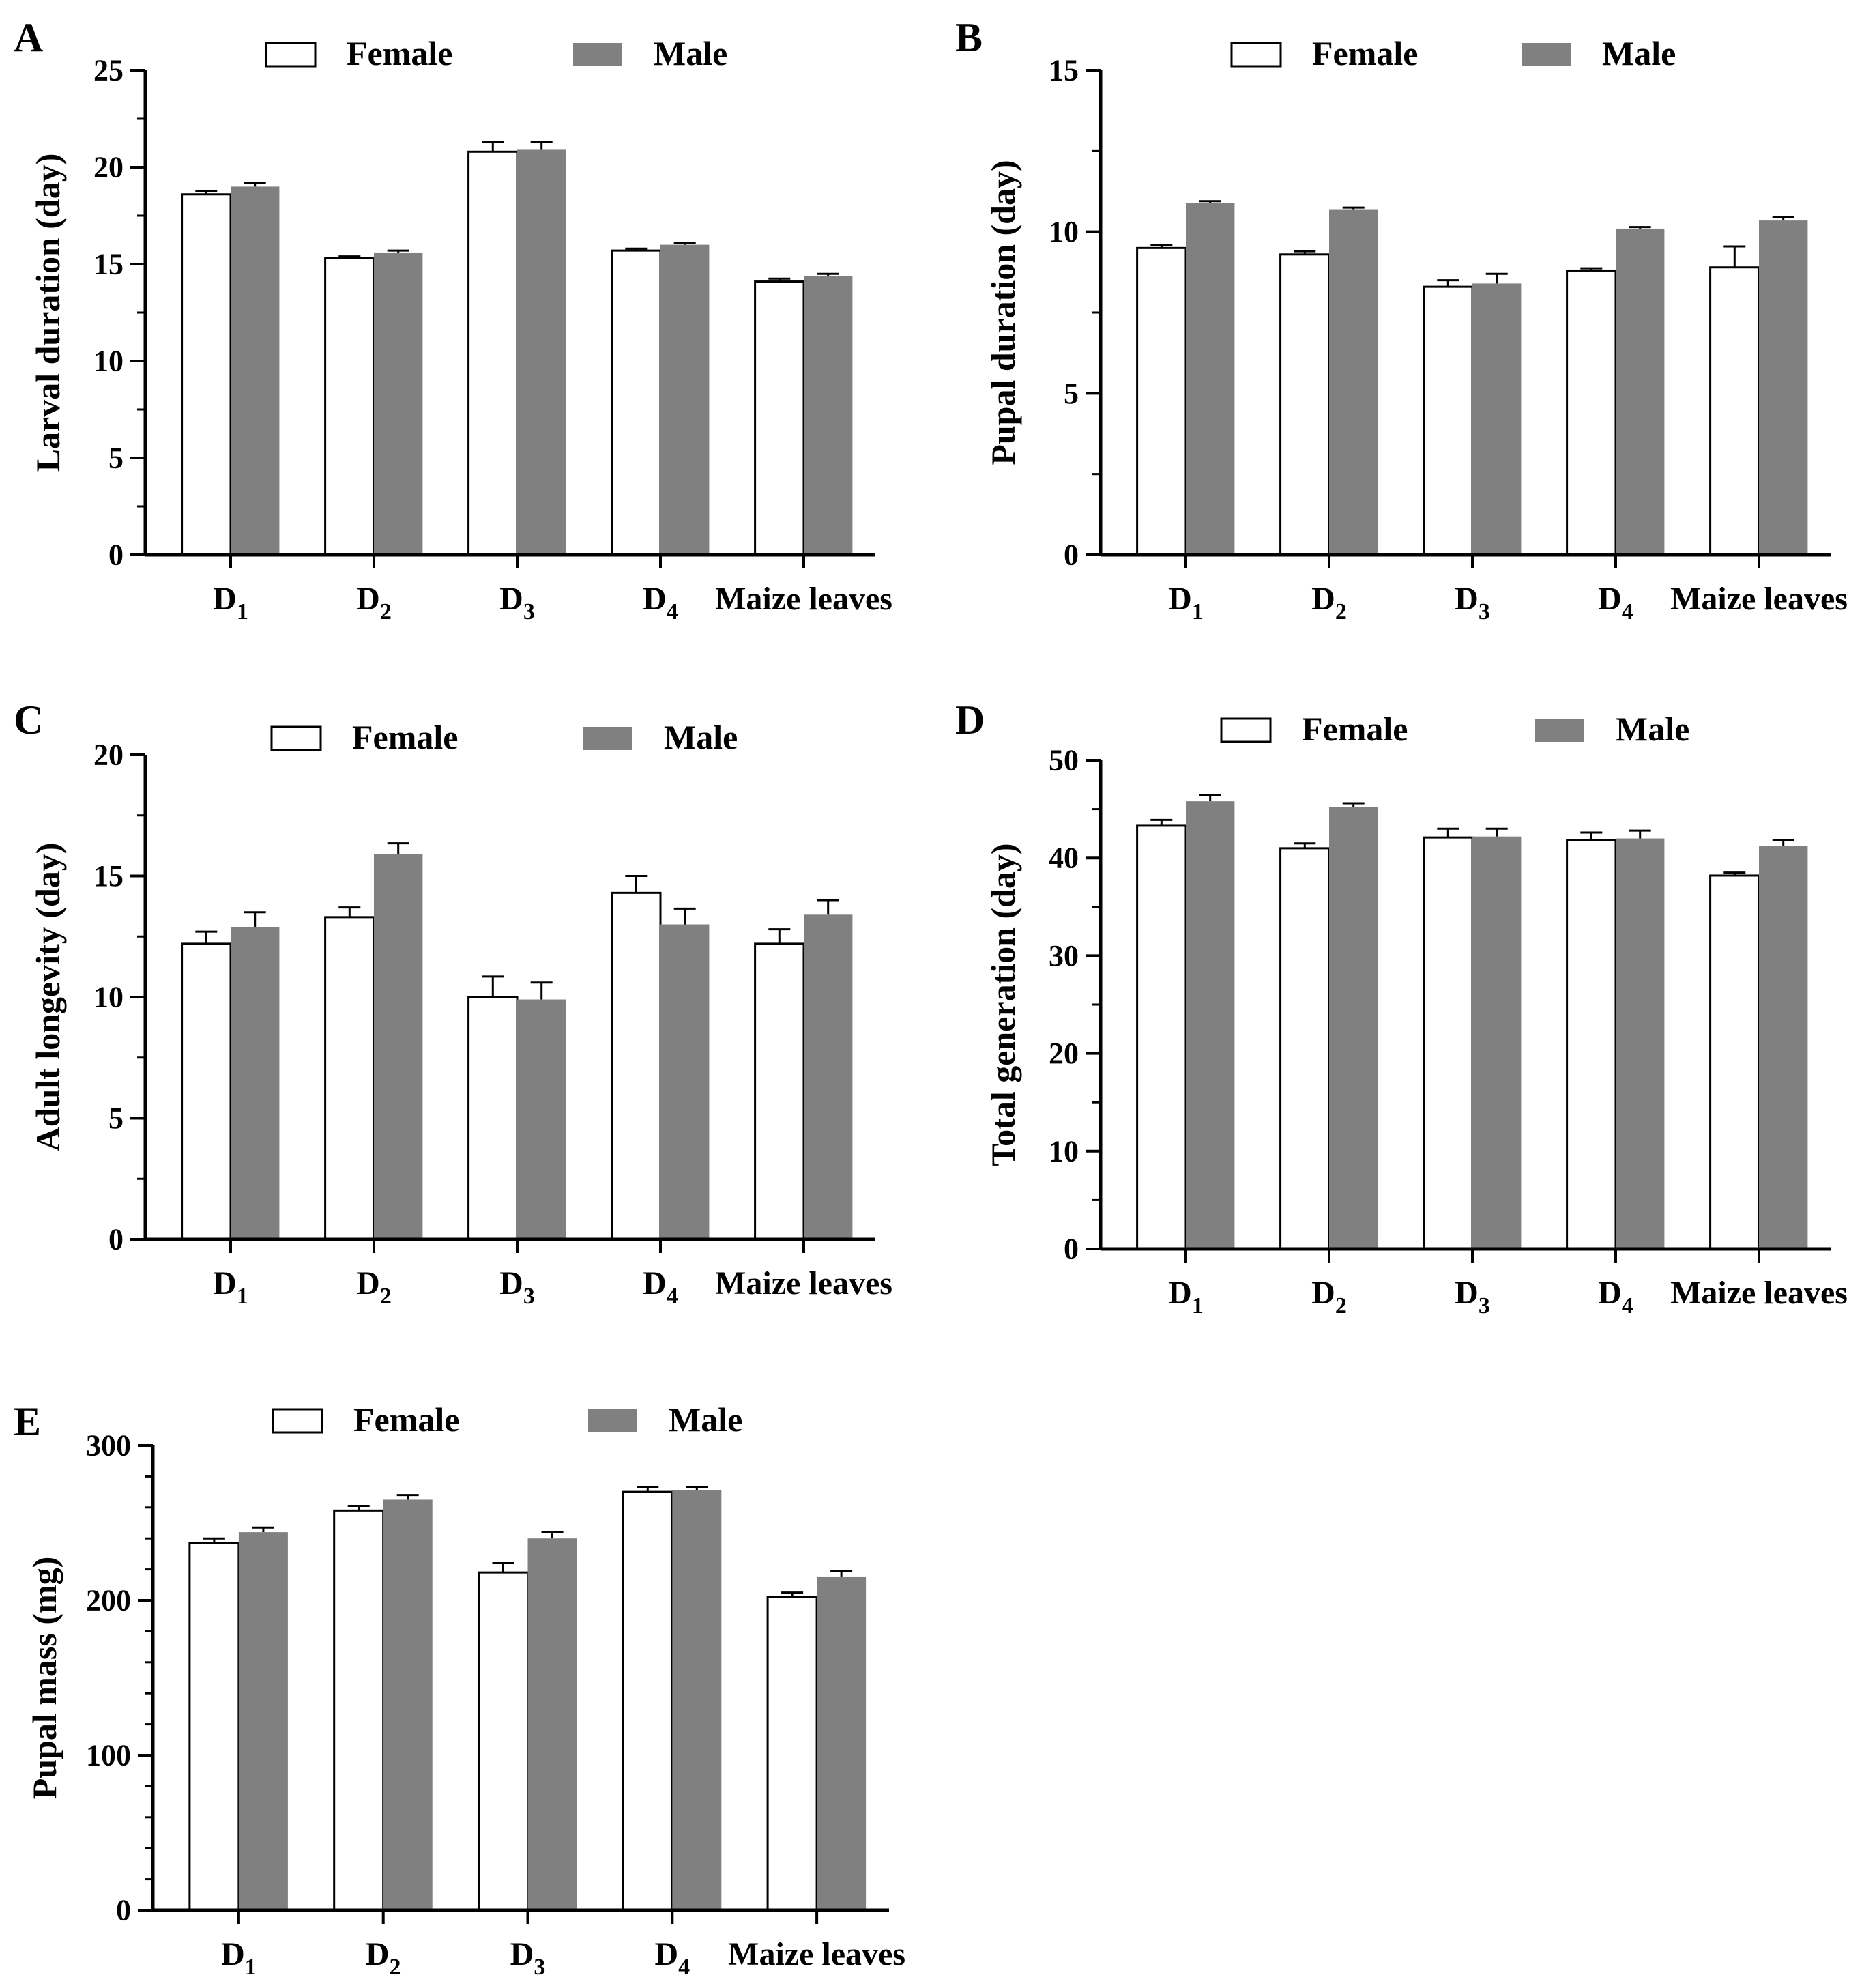 The image size is (1862, 1988). What do you see at coordinates (108, 70) in the screenshot?
I see `y-tick-label: 25` at bounding box center [108, 70].